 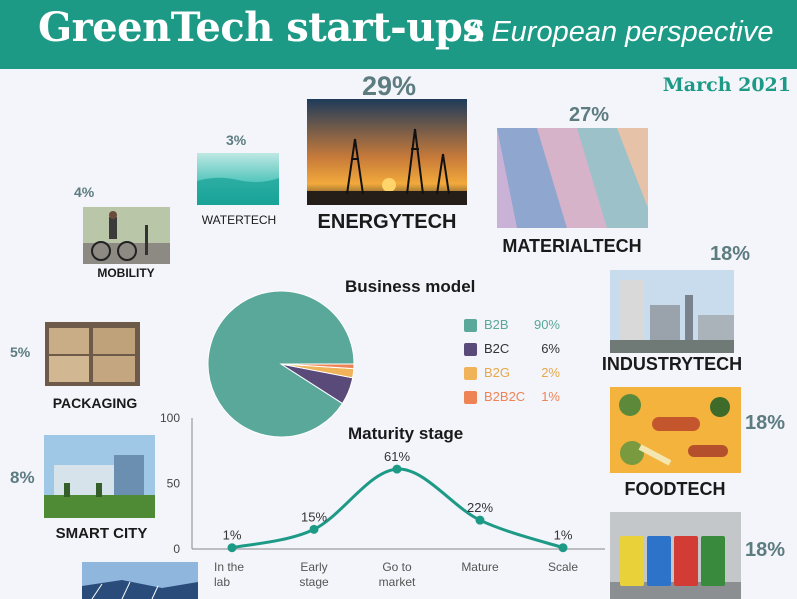 I want to click on legend-label: B2B, so click(x=496, y=324).